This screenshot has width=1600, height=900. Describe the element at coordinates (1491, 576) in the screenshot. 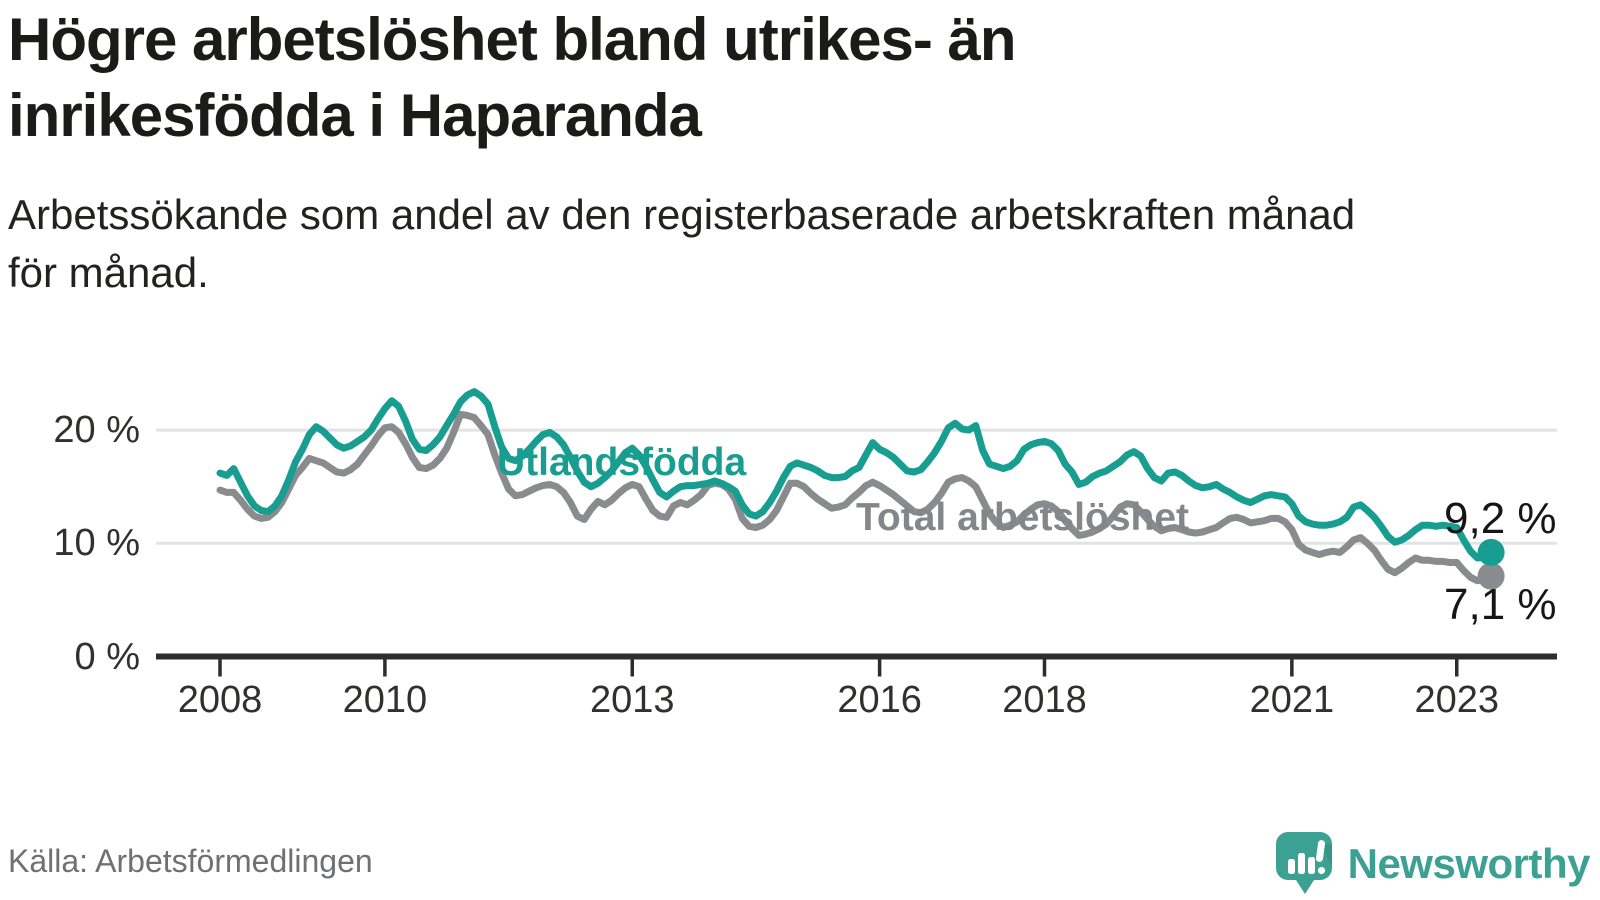

I see `end-dot-total` at that location.